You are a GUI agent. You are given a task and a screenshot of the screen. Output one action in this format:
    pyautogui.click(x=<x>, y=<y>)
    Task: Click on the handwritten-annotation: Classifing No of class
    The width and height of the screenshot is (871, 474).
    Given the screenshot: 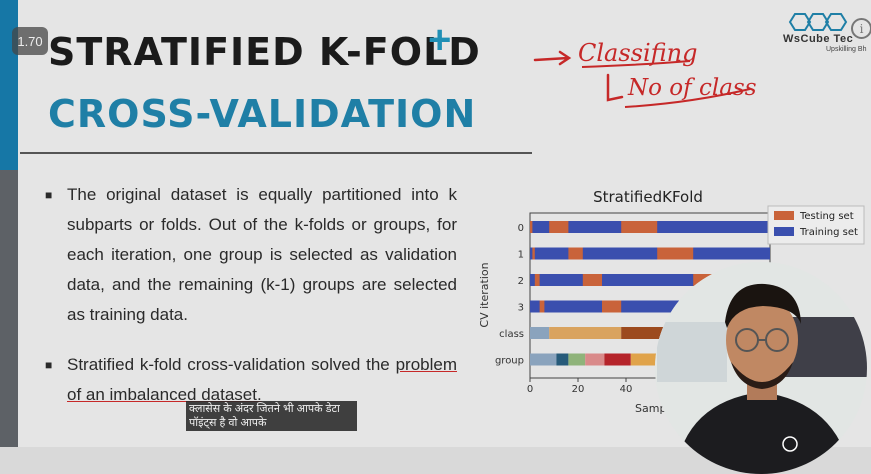 What is the action you would take?
    pyautogui.click(x=645, y=73)
    